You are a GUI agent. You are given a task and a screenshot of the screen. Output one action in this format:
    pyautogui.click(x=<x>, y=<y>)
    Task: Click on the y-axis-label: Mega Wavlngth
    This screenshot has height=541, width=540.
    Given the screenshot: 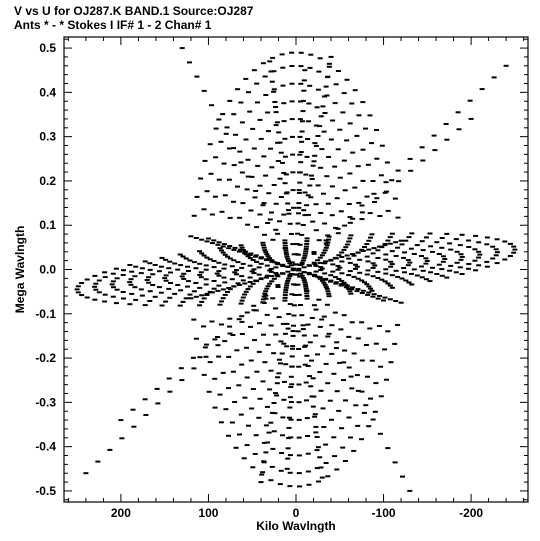 What is the action you would take?
    pyautogui.click(x=20, y=270)
    